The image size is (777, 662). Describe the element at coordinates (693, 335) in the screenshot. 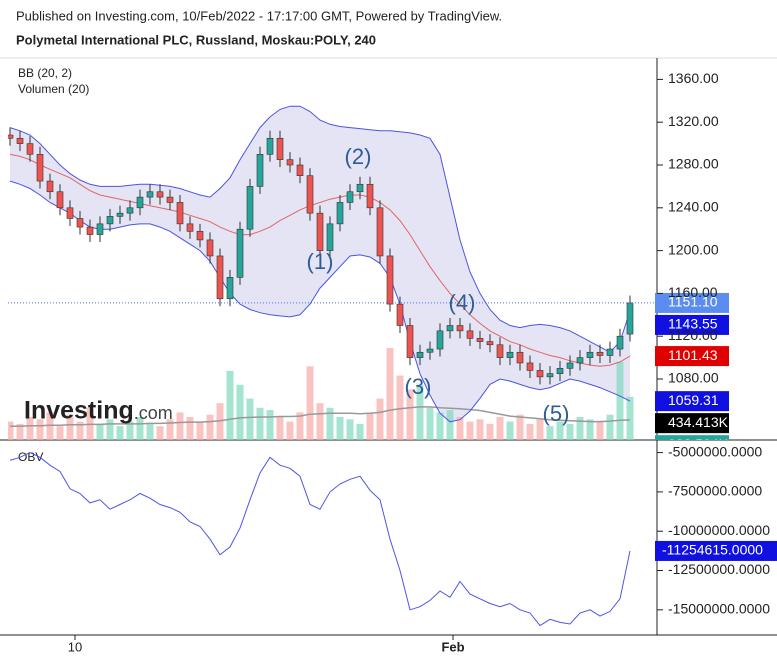

I see `y-tick-label: 1120.00` at that location.